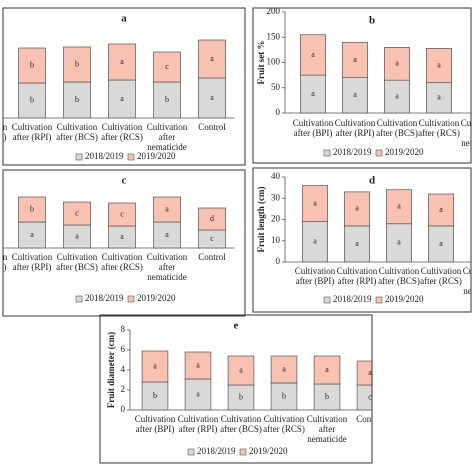  Describe the element at coordinates (111, 370) in the screenshot. I see `y-axis-label: Fruit diameter (cm)` at that location.